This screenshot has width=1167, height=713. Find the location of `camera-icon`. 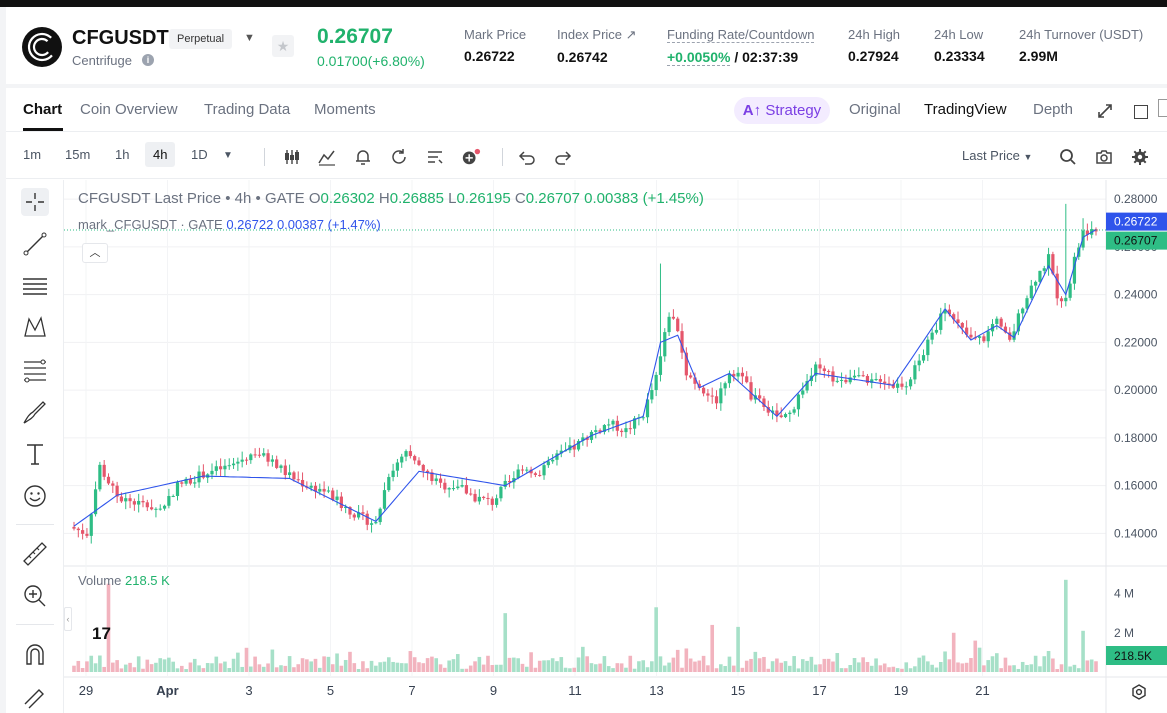

camera-icon is located at coordinates (1104, 157).